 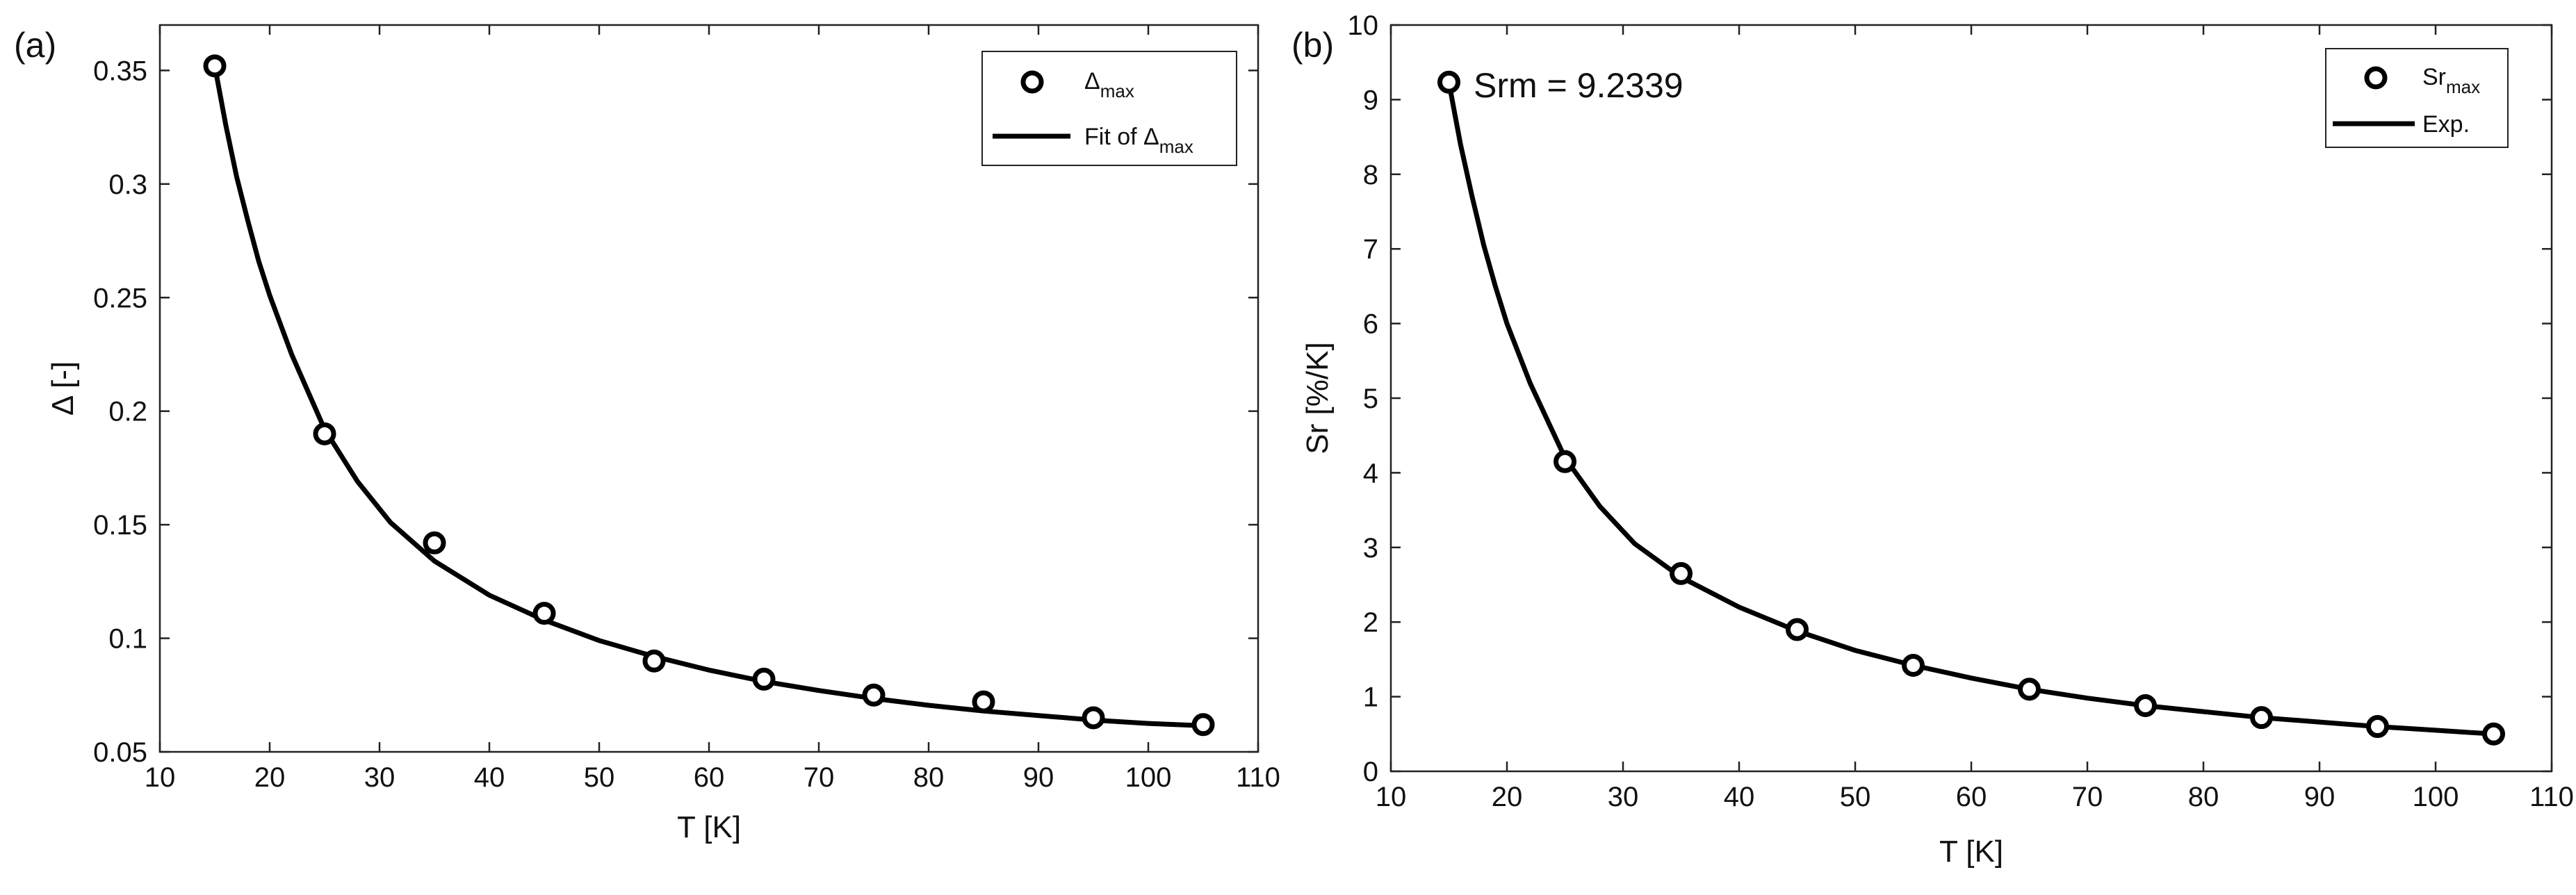 What do you see at coordinates (120, 525) in the screenshot?
I see `y-tick-label-a-2: 0.15` at bounding box center [120, 525].